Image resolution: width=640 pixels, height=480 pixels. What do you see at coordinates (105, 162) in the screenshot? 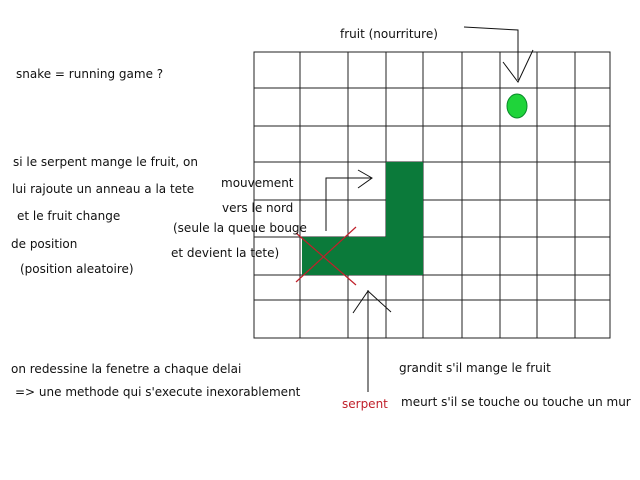
I see `rule-line: si le serpent mange le fruit, on` at bounding box center [105, 162].